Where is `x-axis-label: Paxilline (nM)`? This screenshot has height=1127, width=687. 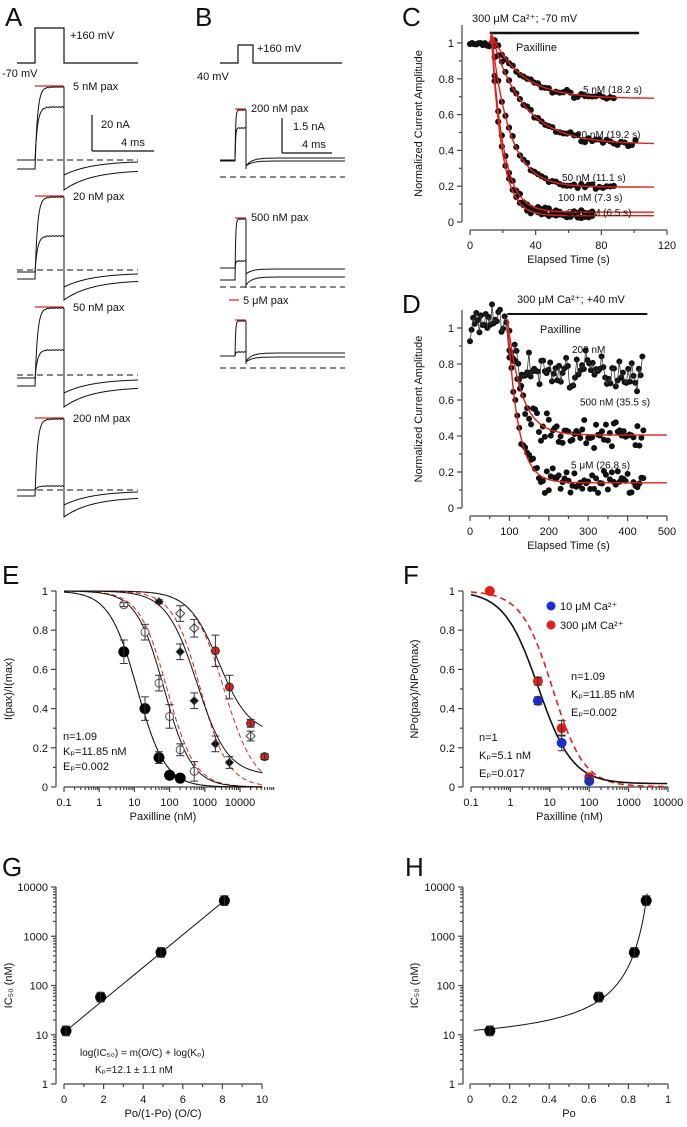 x-axis-label: Paxilline (nM) is located at coordinates (569, 817).